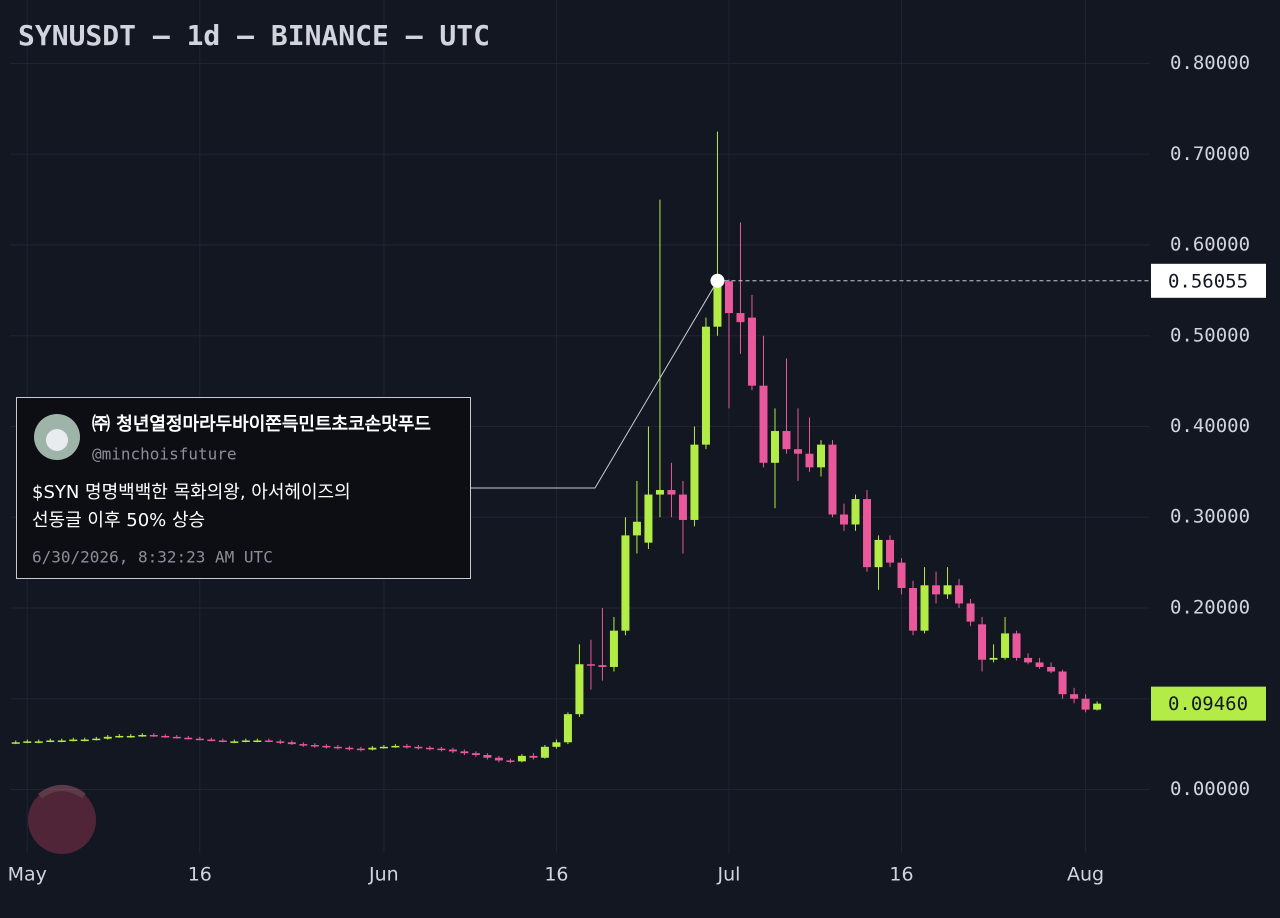 Image resolution: width=1280 pixels, height=918 pixels. Describe the element at coordinates (62, 819) in the screenshot. I see `watermark-logo` at that location.